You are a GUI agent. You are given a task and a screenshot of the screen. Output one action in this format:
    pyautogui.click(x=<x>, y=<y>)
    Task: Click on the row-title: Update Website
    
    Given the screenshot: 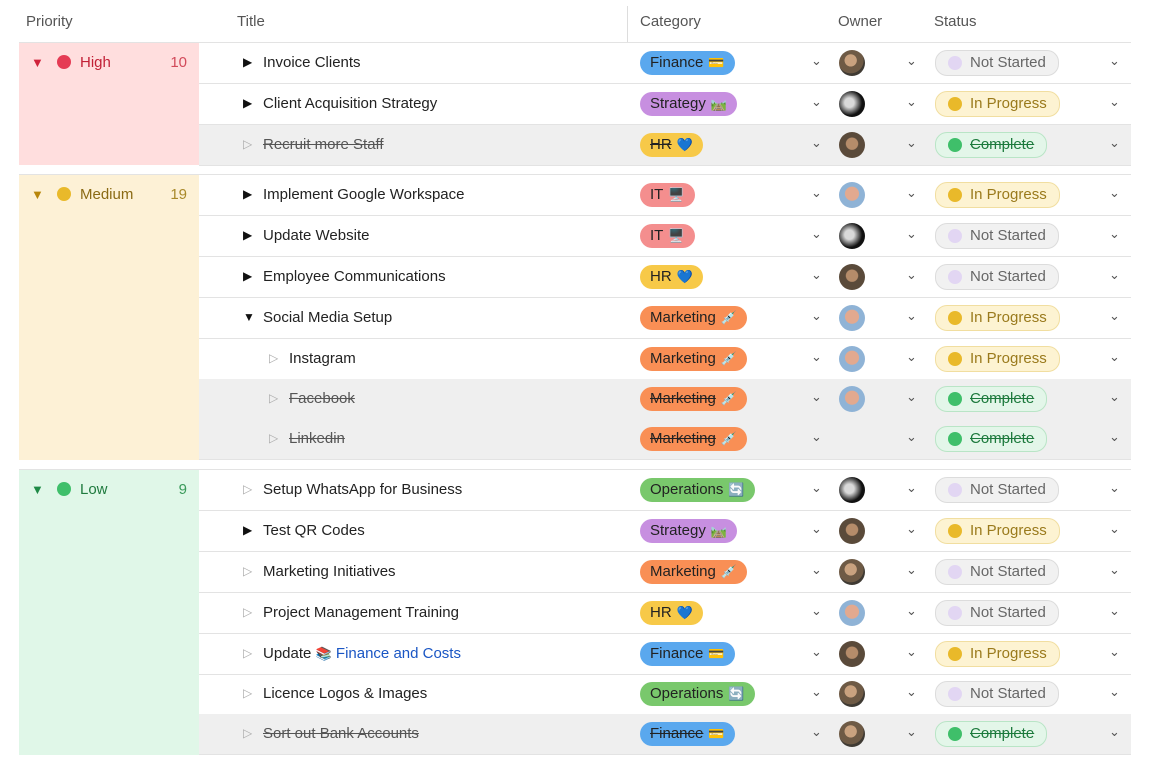 What is the action you would take?
    pyautogui.click(x=316, y=235)
    